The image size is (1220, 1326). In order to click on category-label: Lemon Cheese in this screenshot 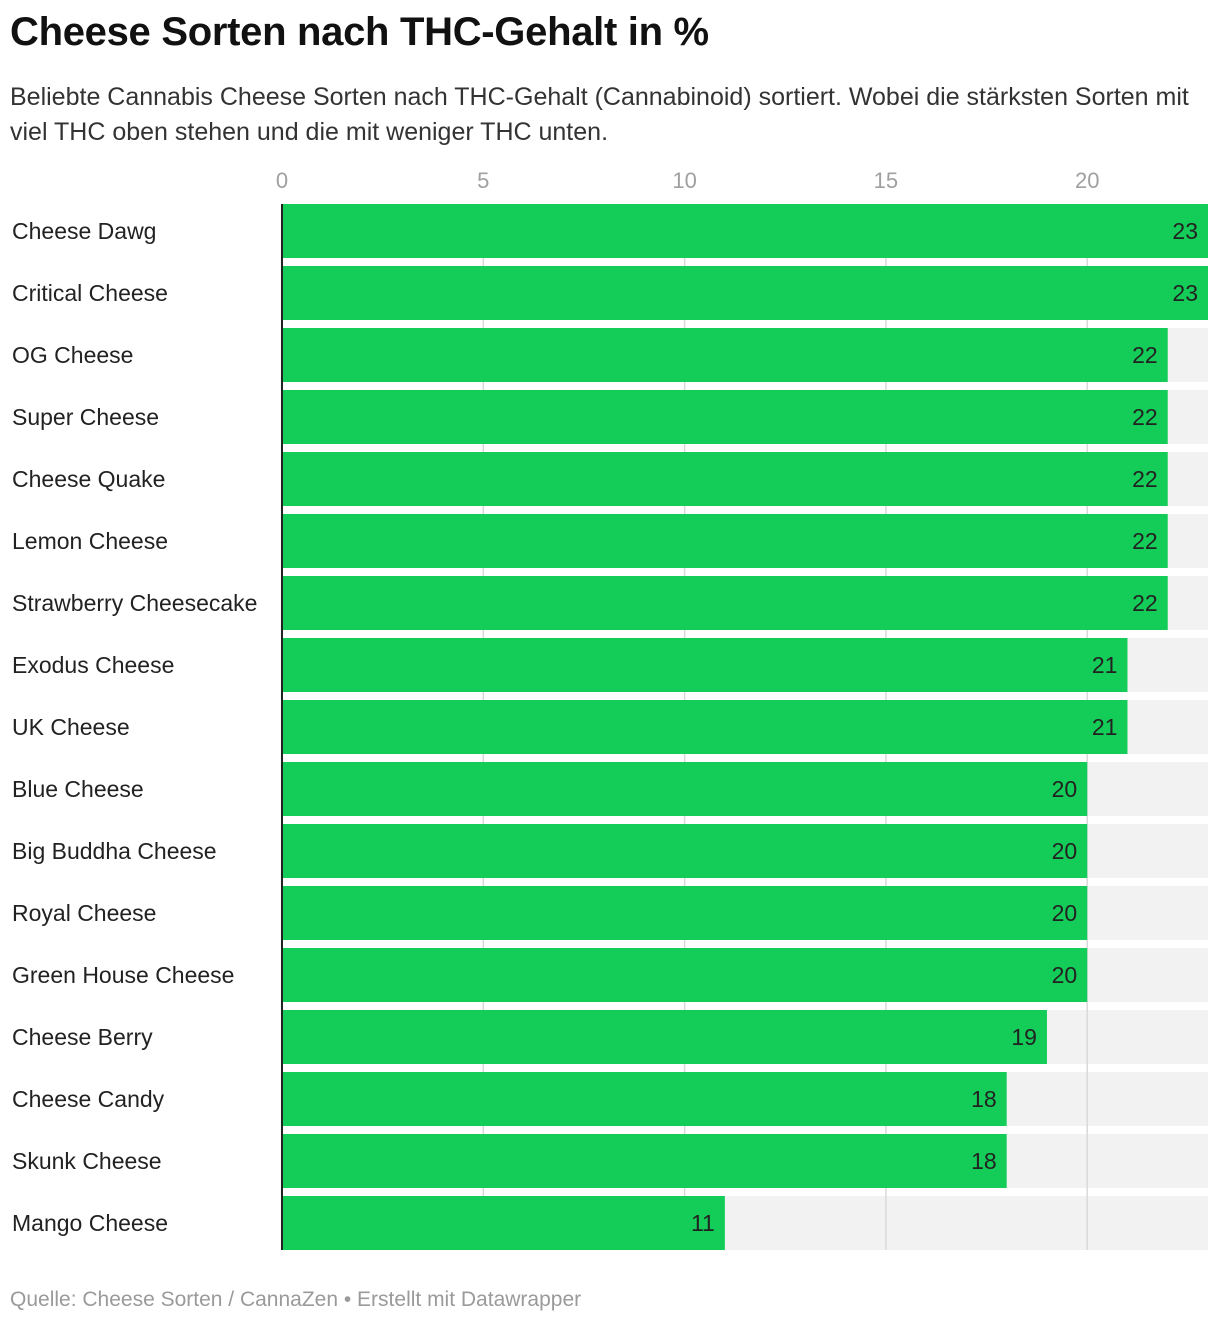, I will do `click(90, 541)`.